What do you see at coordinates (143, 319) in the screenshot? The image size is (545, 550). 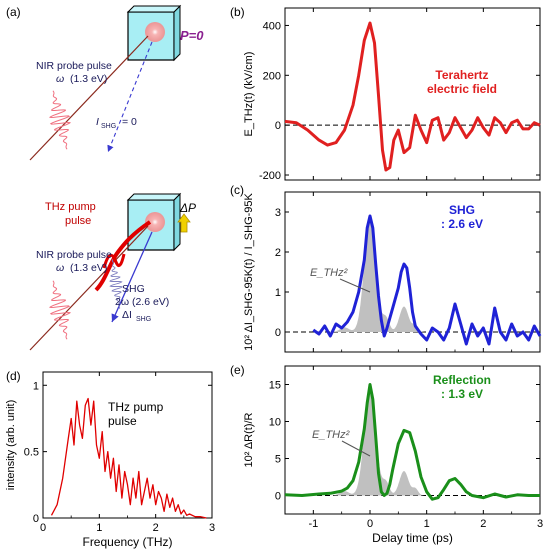 I see `shg-label-3-sub: SHG` at bounding box center [143, 319].